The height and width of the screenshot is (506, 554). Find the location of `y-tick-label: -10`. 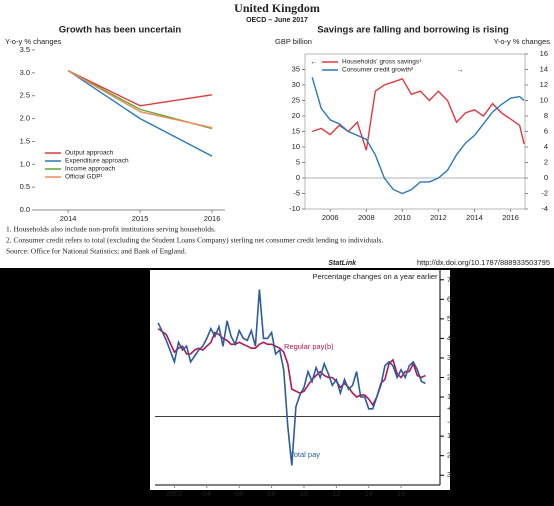

y-tick-label: -10 is located at coordinates (294, 208).